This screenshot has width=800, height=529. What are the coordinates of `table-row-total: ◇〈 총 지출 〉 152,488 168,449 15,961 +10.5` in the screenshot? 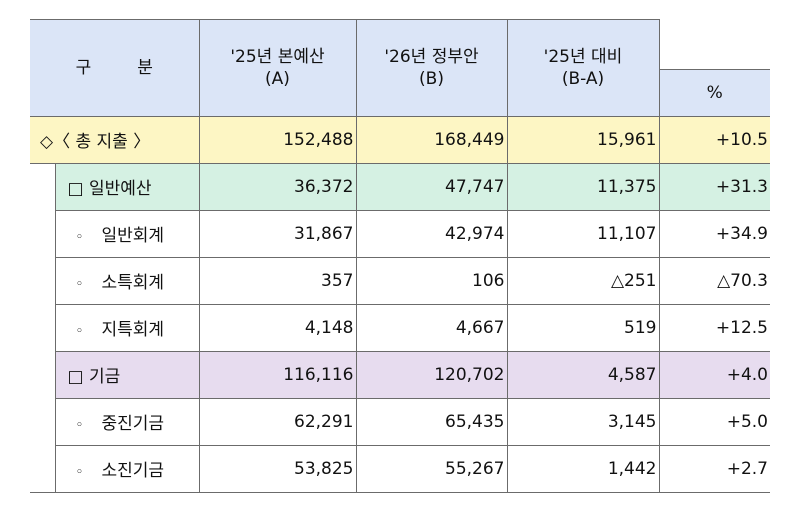 It's located at (400, 139).